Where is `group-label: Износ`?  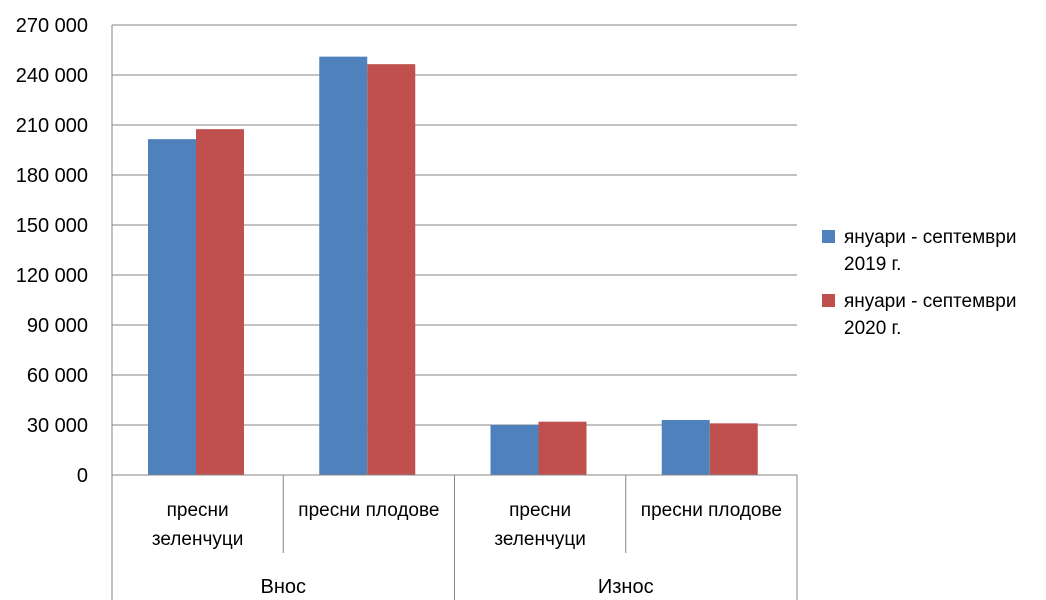 group-label: Износ is located at coordinates (626, 587).